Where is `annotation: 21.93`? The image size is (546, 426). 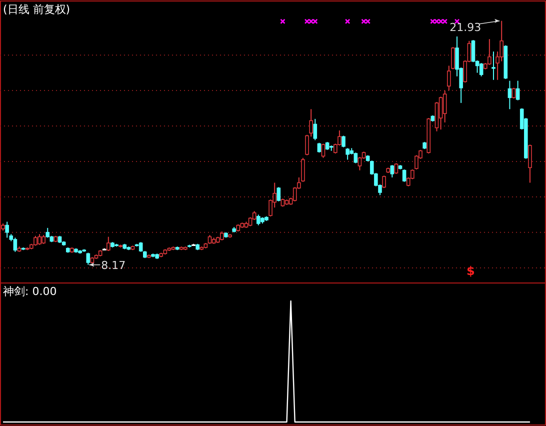 annotation: 21.93 is located at coordinates (466, 27).